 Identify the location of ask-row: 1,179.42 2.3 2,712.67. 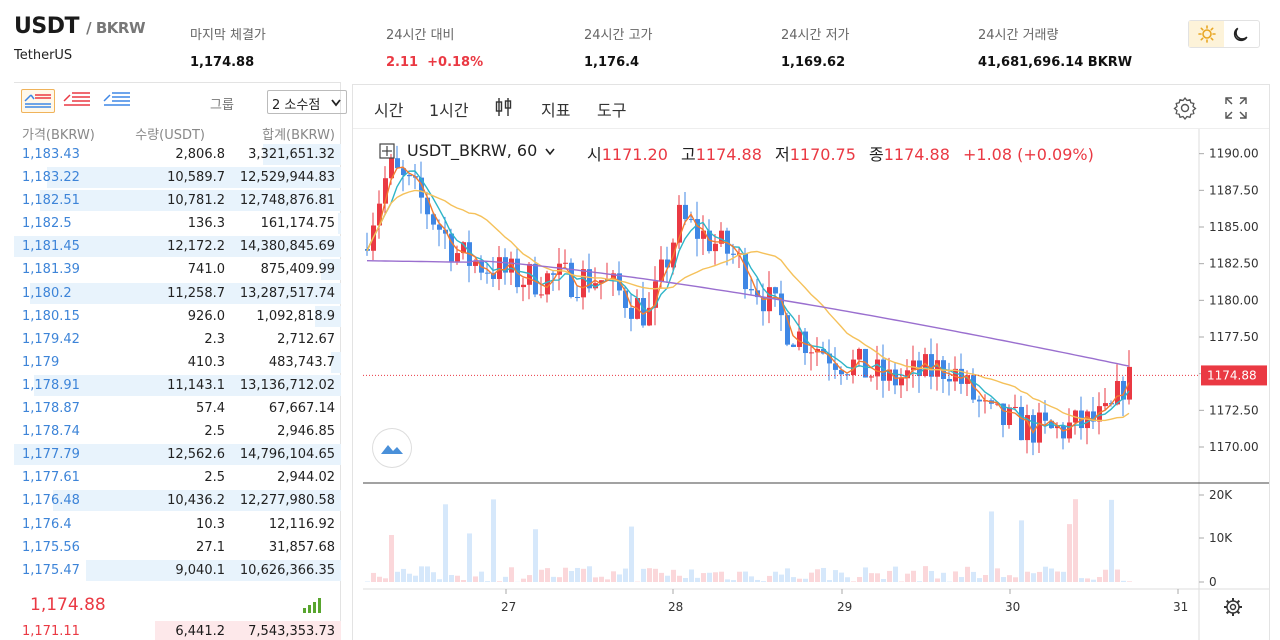
(177, 339).